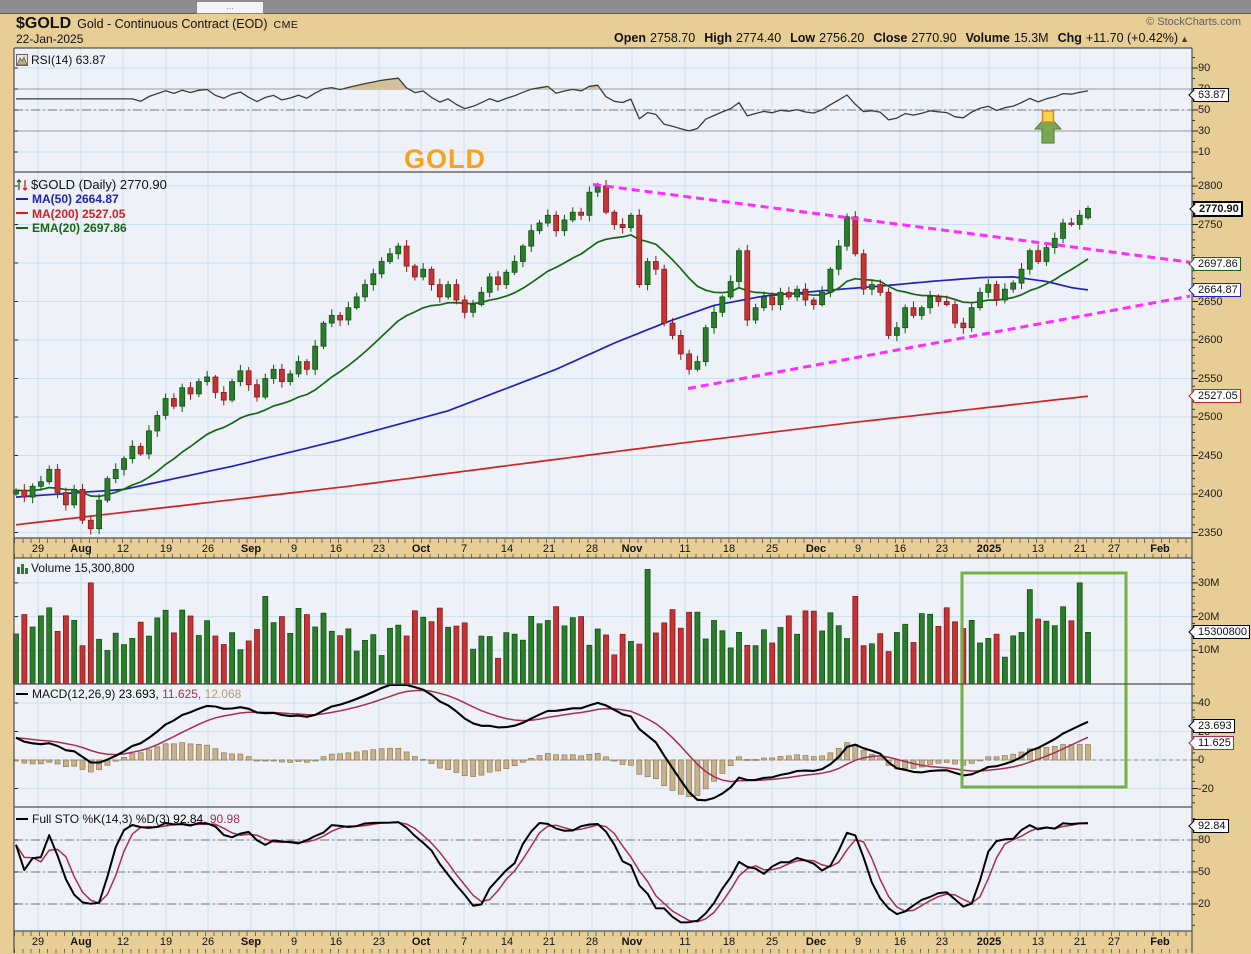 This screenshot has width=1251, height=954. Describe the element at coordinates (81, 549) in the screenshot. I see `x-axis-label: Aug` at that location.